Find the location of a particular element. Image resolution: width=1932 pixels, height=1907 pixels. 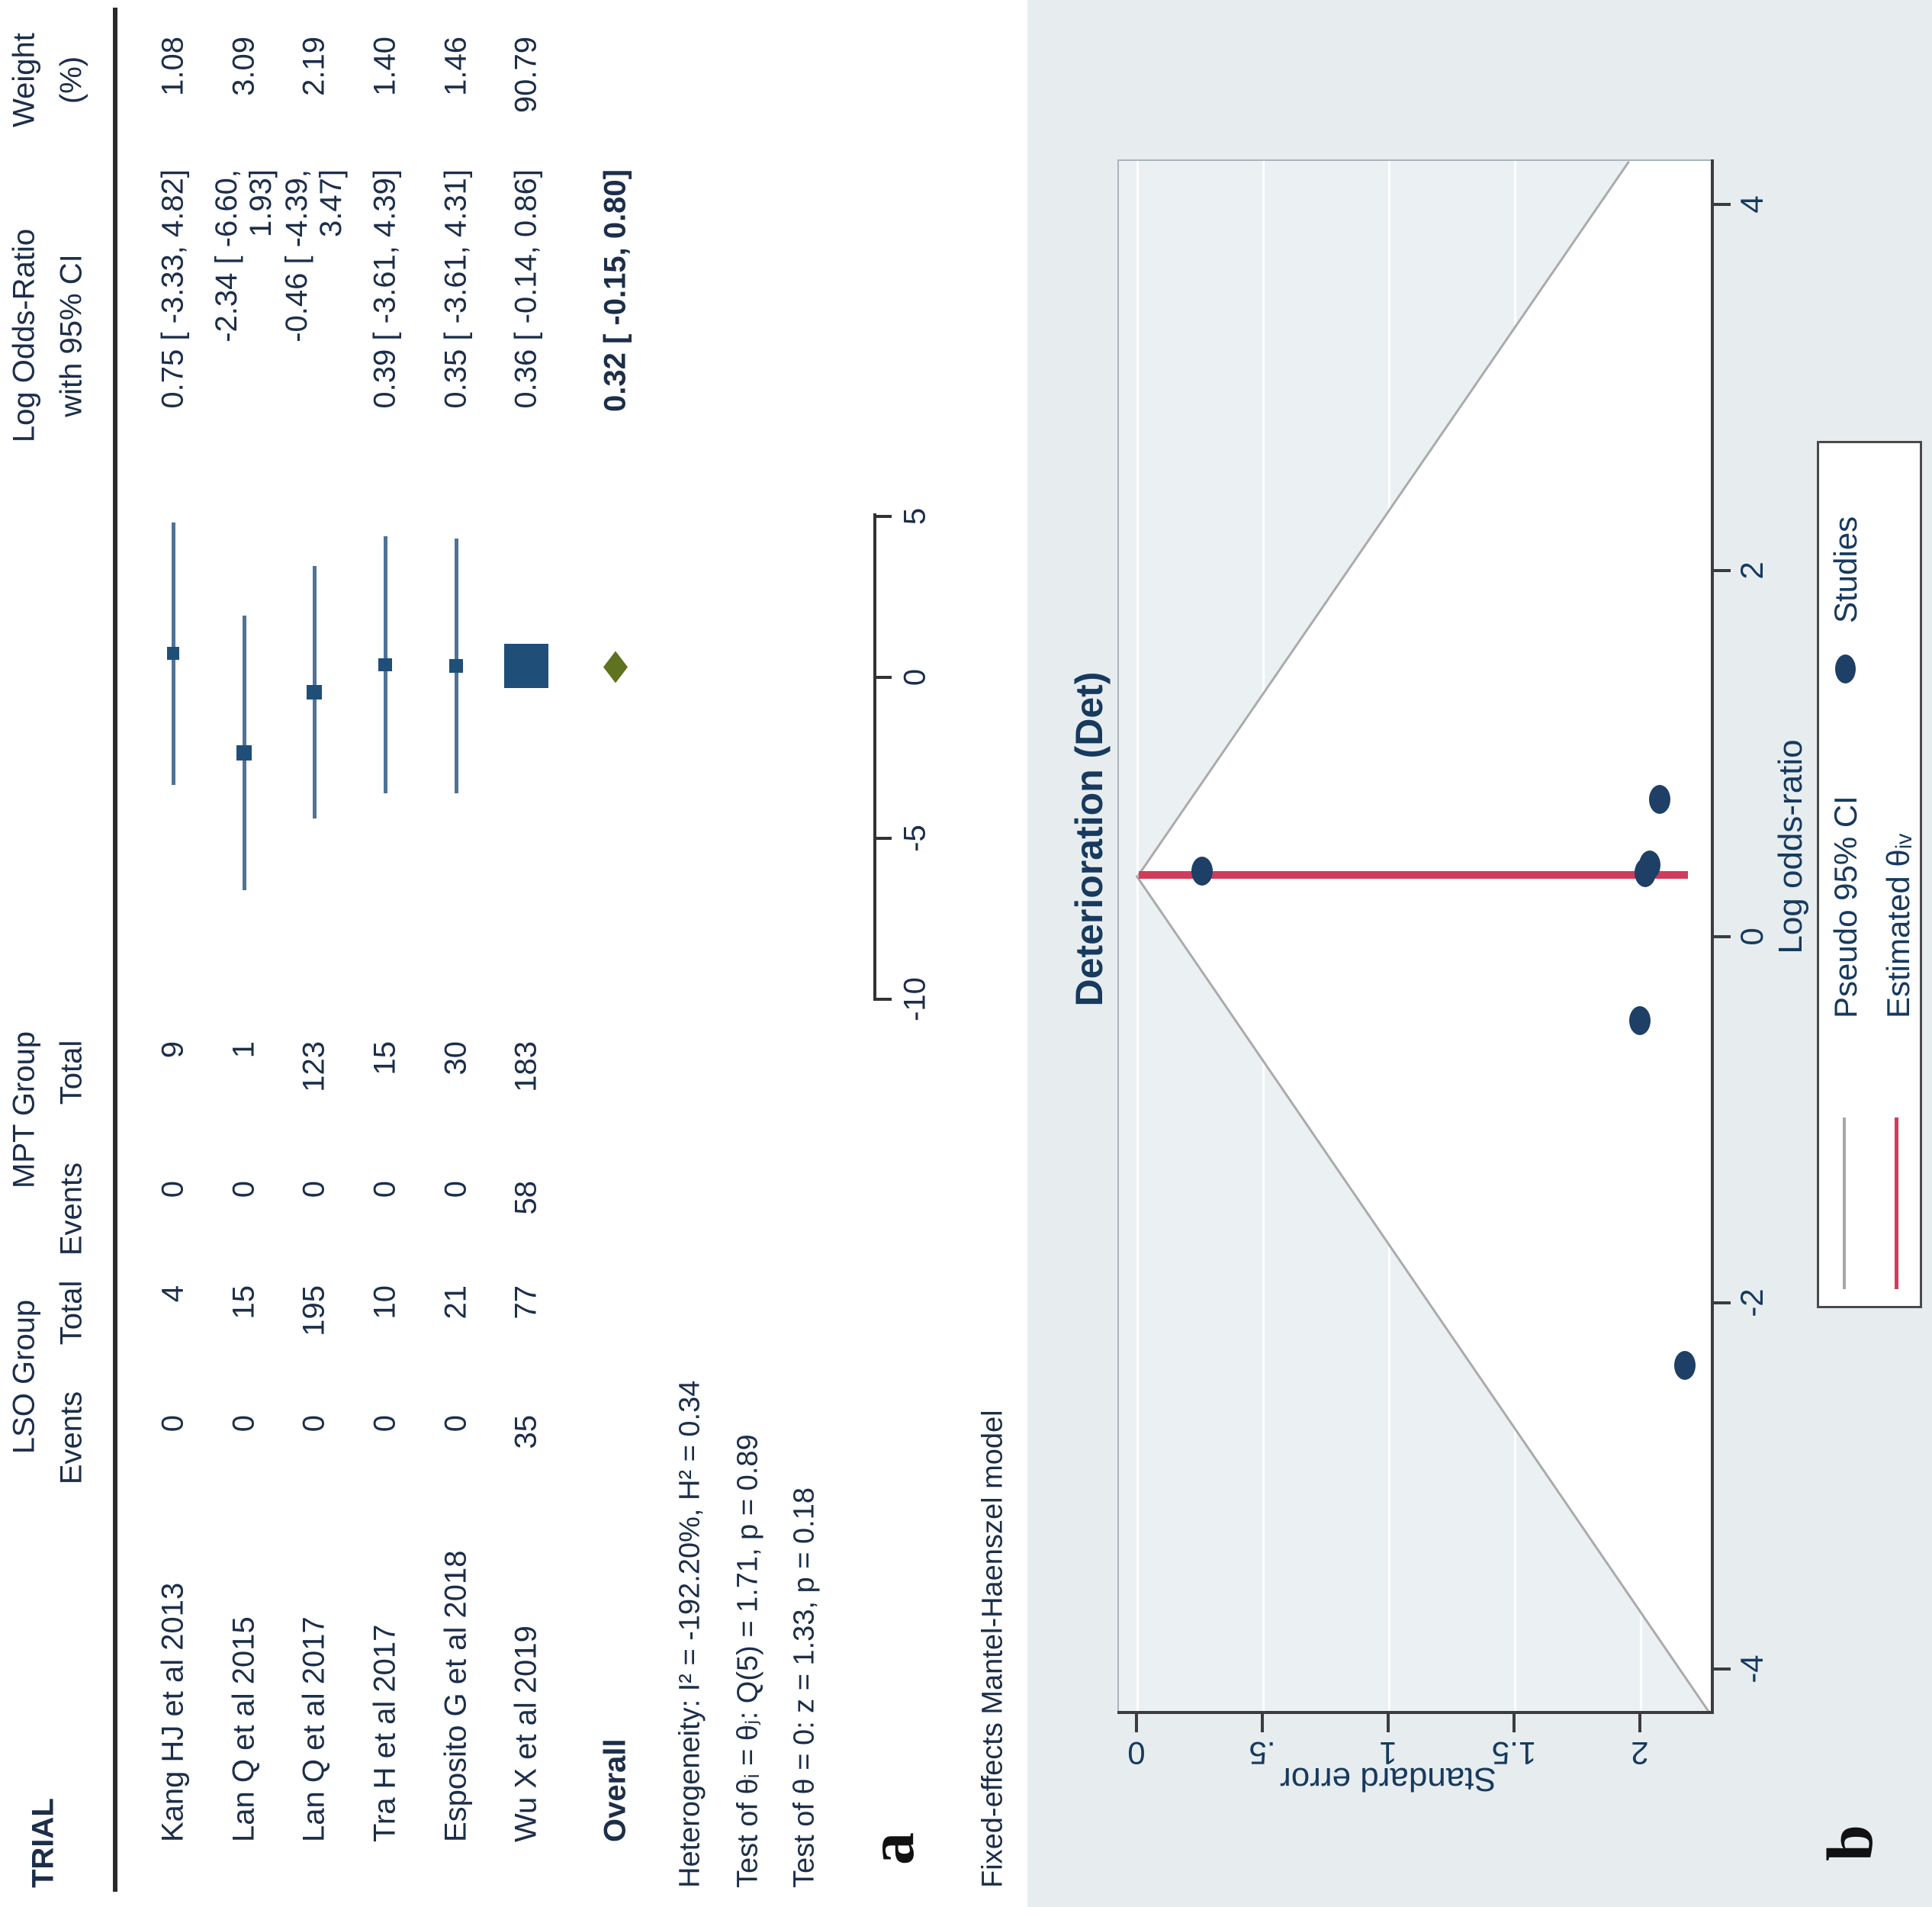

x-axis-label: Log odds-ratio is located at coordinates (1790, 847).